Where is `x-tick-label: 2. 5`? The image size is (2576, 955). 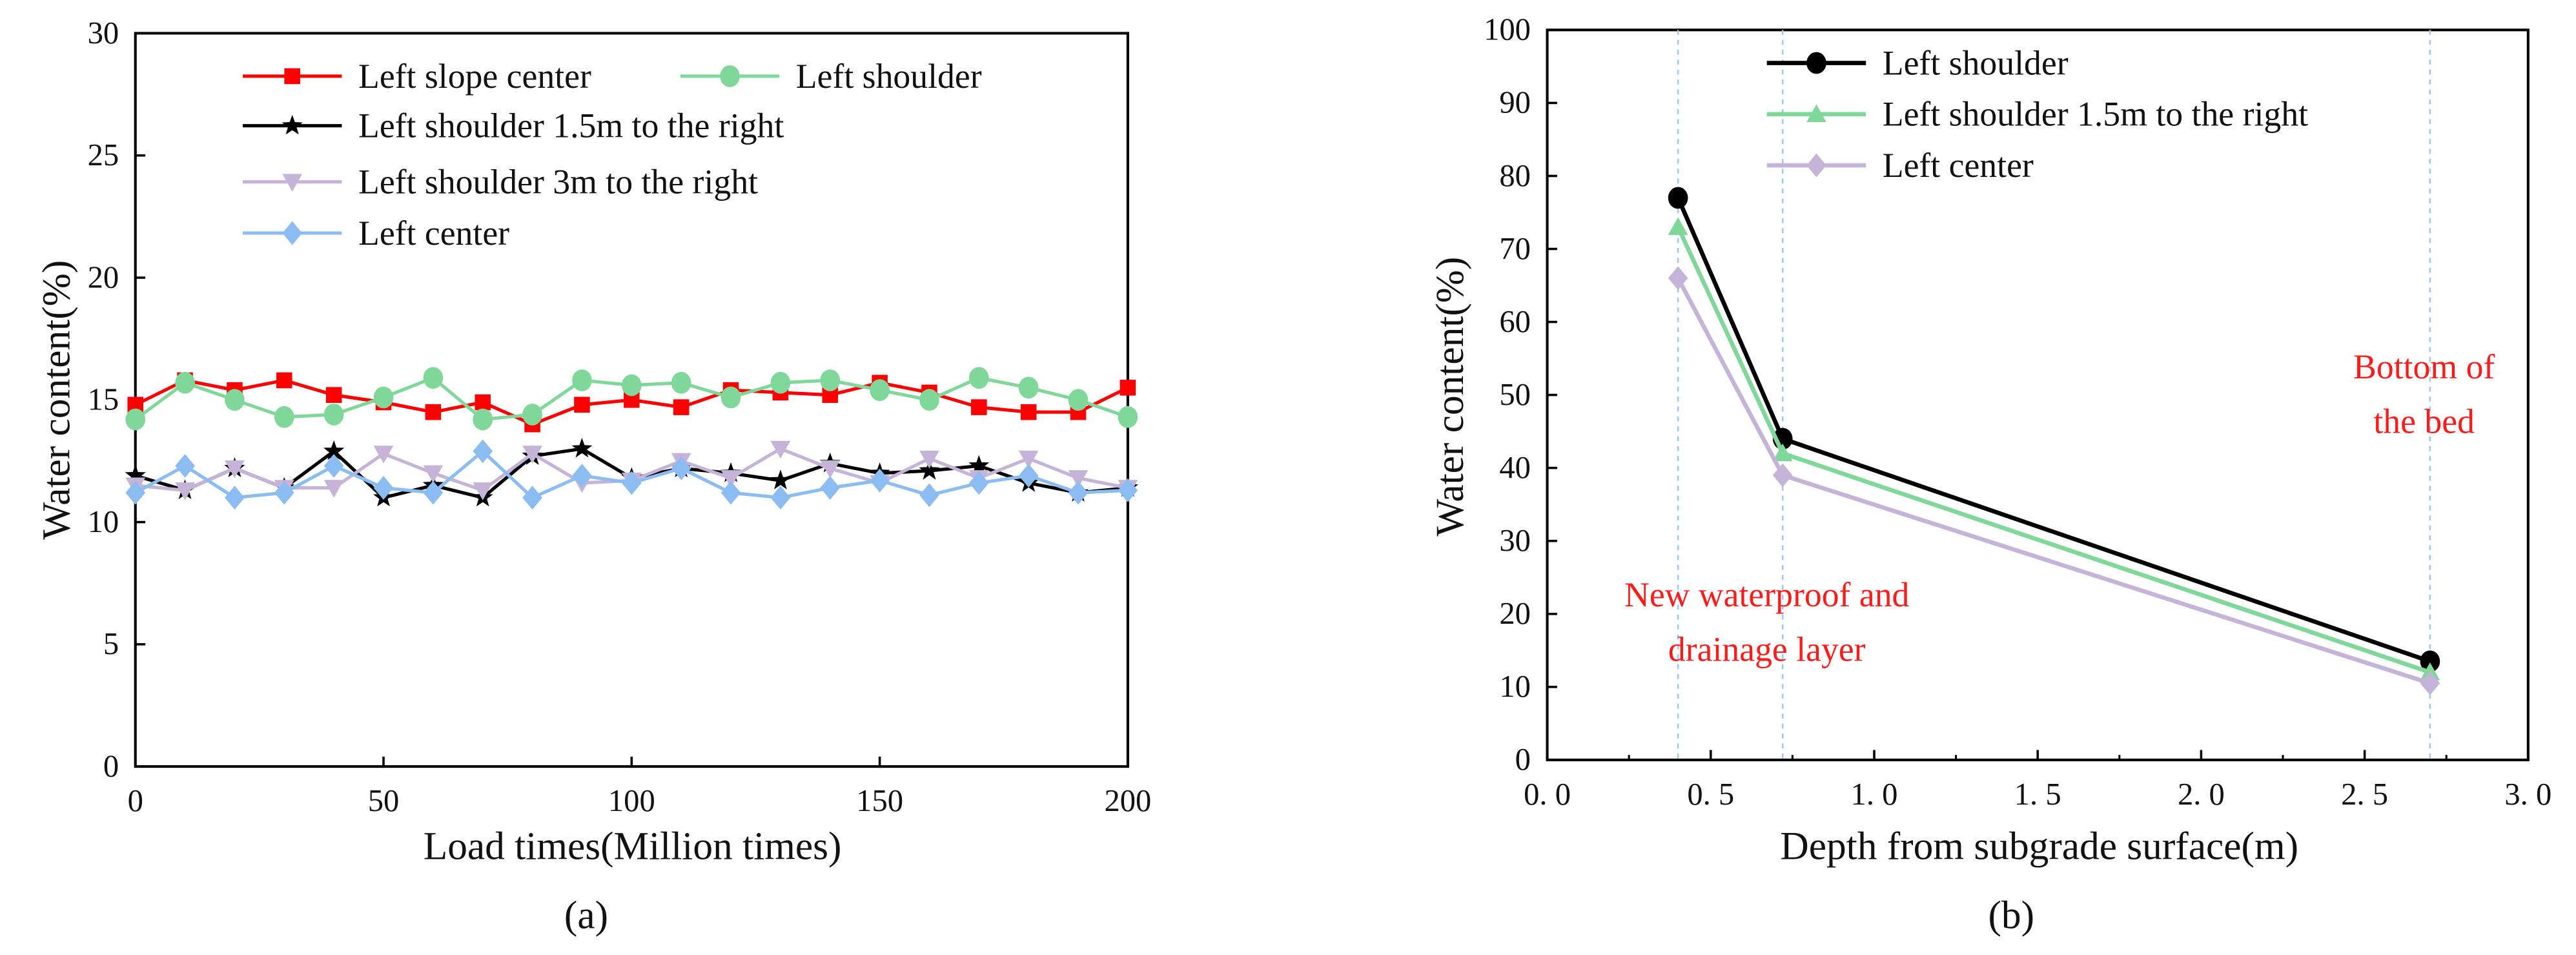
x-tick-label: 2. 5 is located at coordinates (2364, 794).